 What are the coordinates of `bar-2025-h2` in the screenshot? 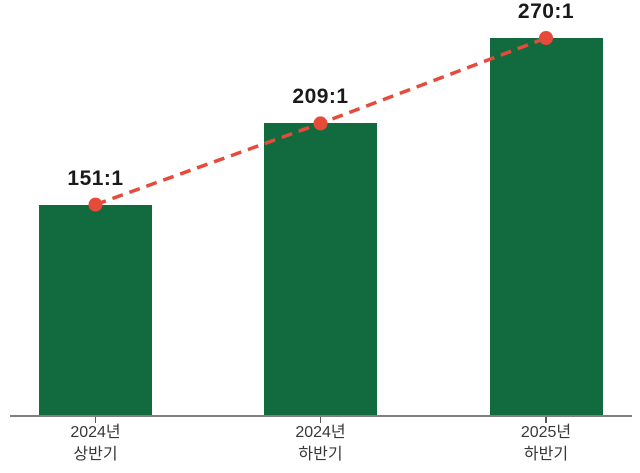 It's located at (546, 227).